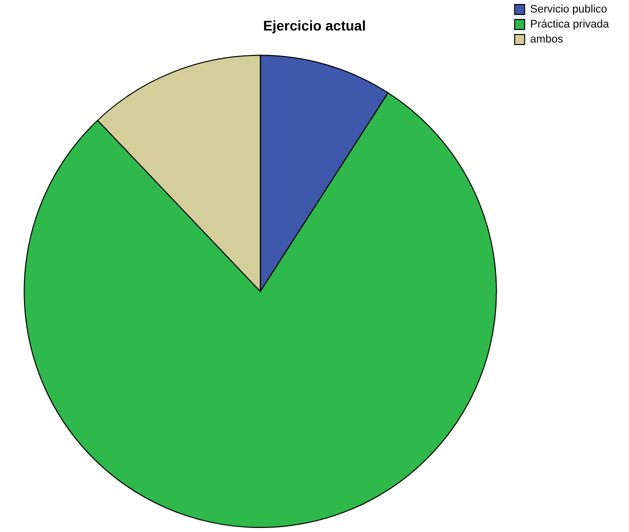 The image size is (629, 532). What do you see at coordinates (547, 40) in the screenshot?
I see `legend-label: ambos` at bounding box center [547, 40].